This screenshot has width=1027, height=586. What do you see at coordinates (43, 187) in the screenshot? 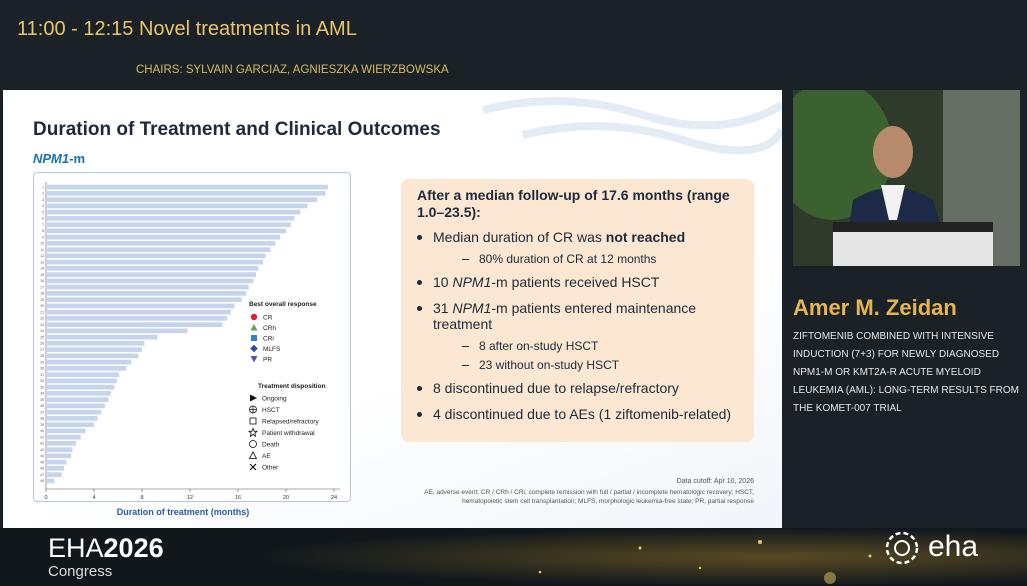
I see `y-tick-label: 1` at bounding box center [43, 187].